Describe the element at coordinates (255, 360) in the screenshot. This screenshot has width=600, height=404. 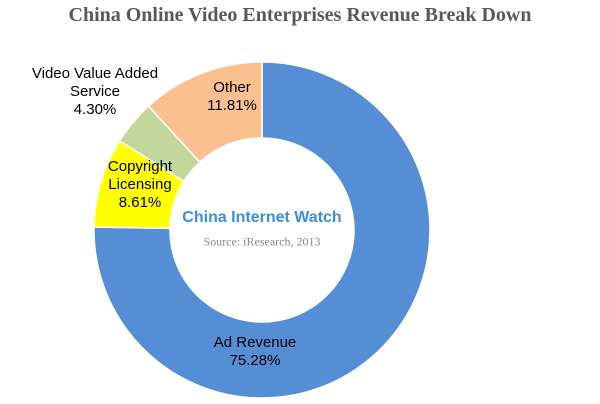
I see `value-label: 75.28%` at that location.